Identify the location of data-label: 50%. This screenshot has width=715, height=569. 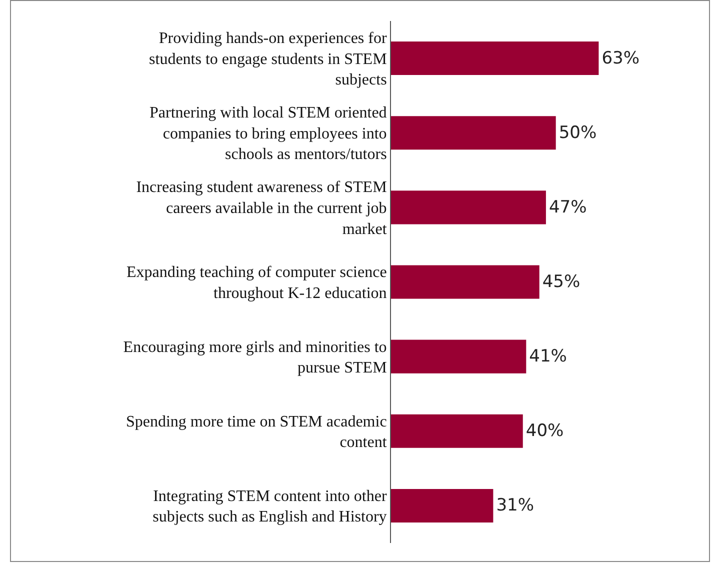
(577, 132).